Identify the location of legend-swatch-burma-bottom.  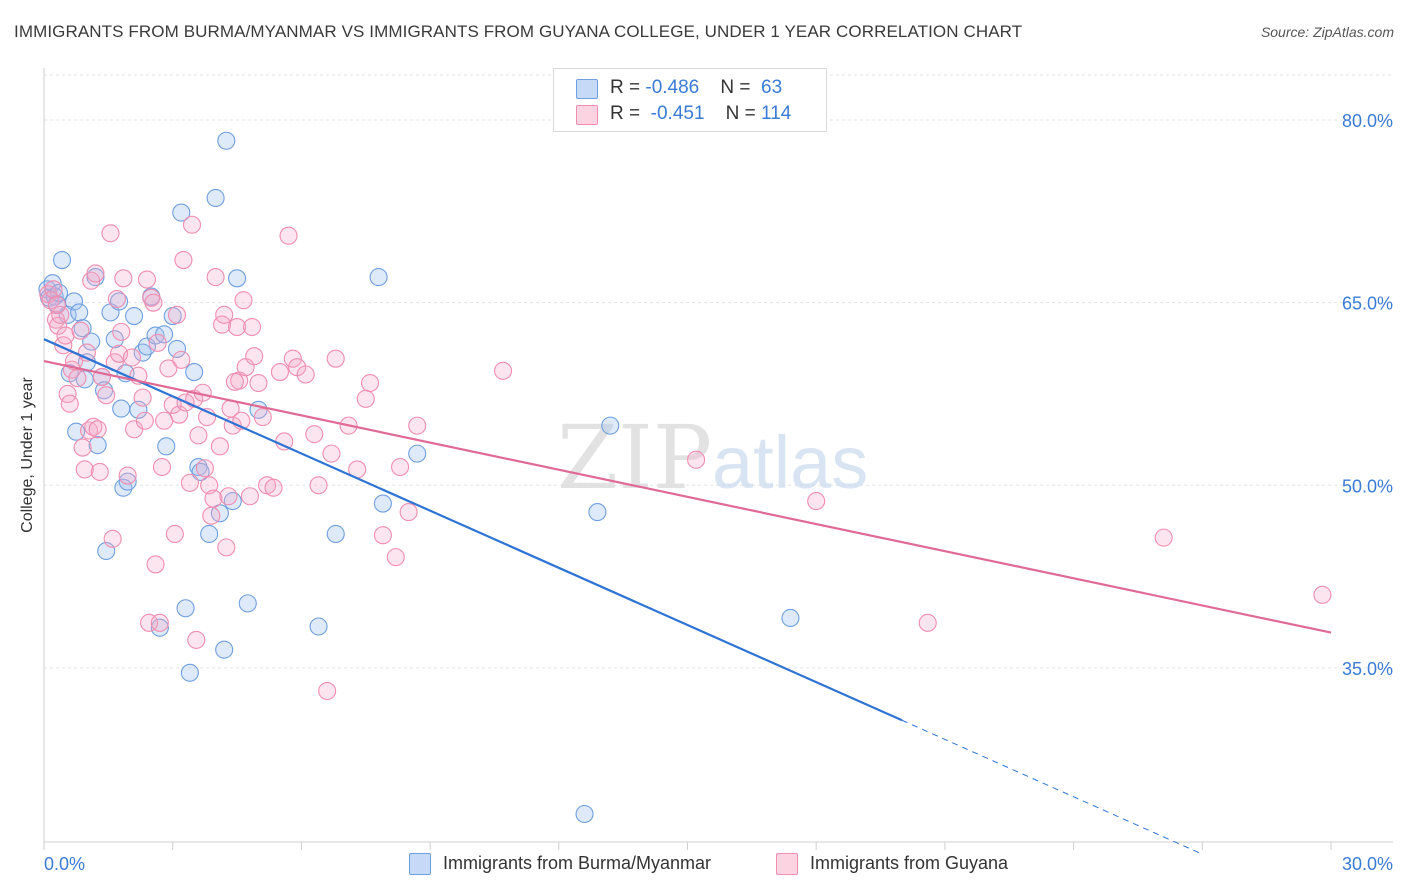
(420, 864).